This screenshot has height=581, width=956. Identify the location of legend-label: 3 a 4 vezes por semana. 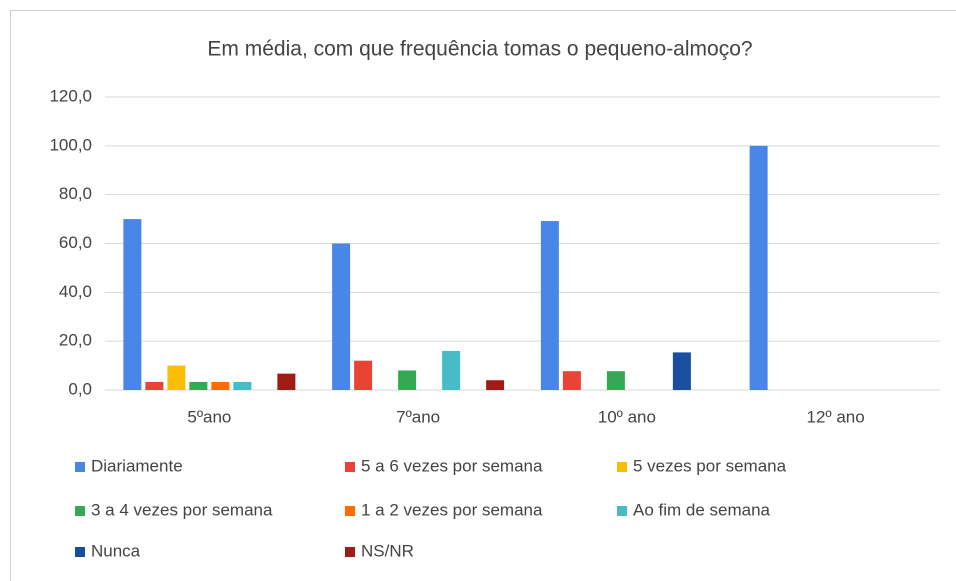
(182, 509).